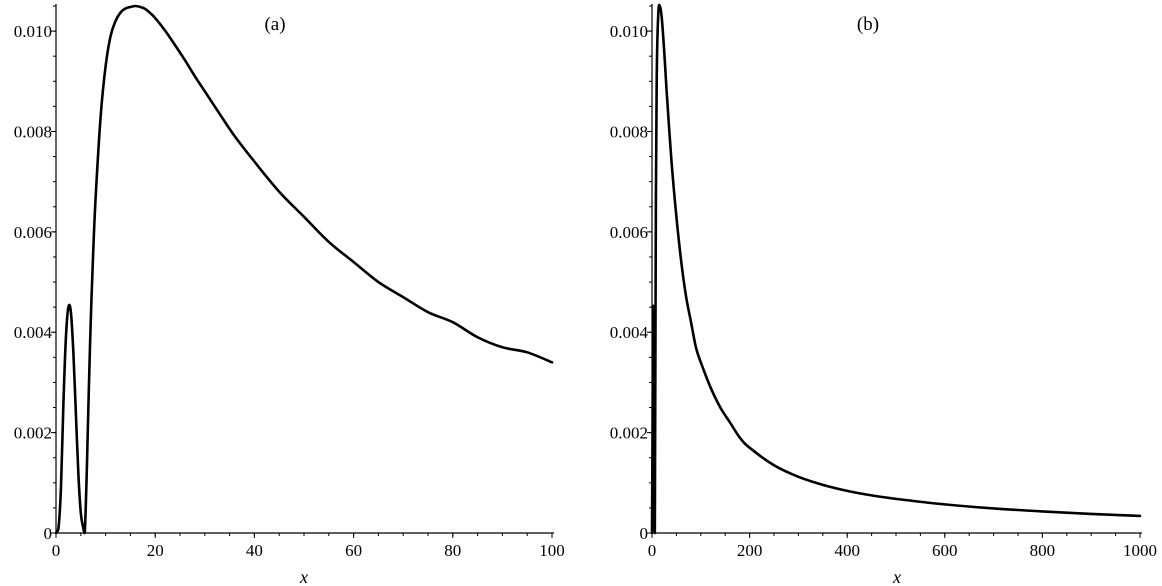  I want to click on x-tick-label: 800, so click(1043, 550).